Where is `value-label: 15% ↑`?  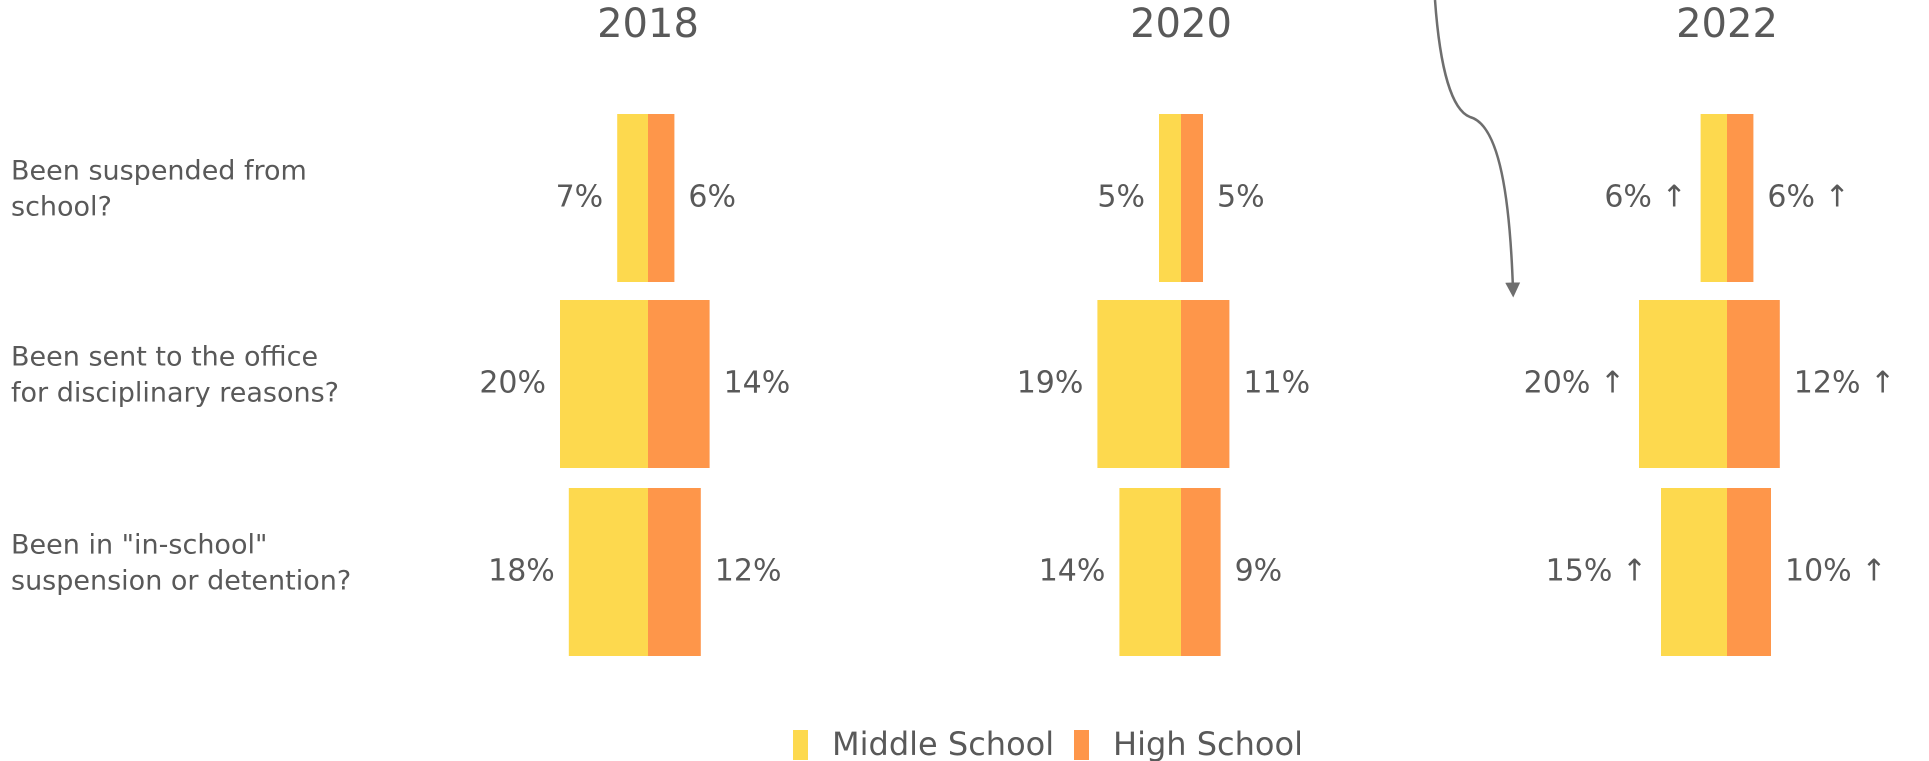 value-label: 15% ↑ is located at coordinates (1596, 571).